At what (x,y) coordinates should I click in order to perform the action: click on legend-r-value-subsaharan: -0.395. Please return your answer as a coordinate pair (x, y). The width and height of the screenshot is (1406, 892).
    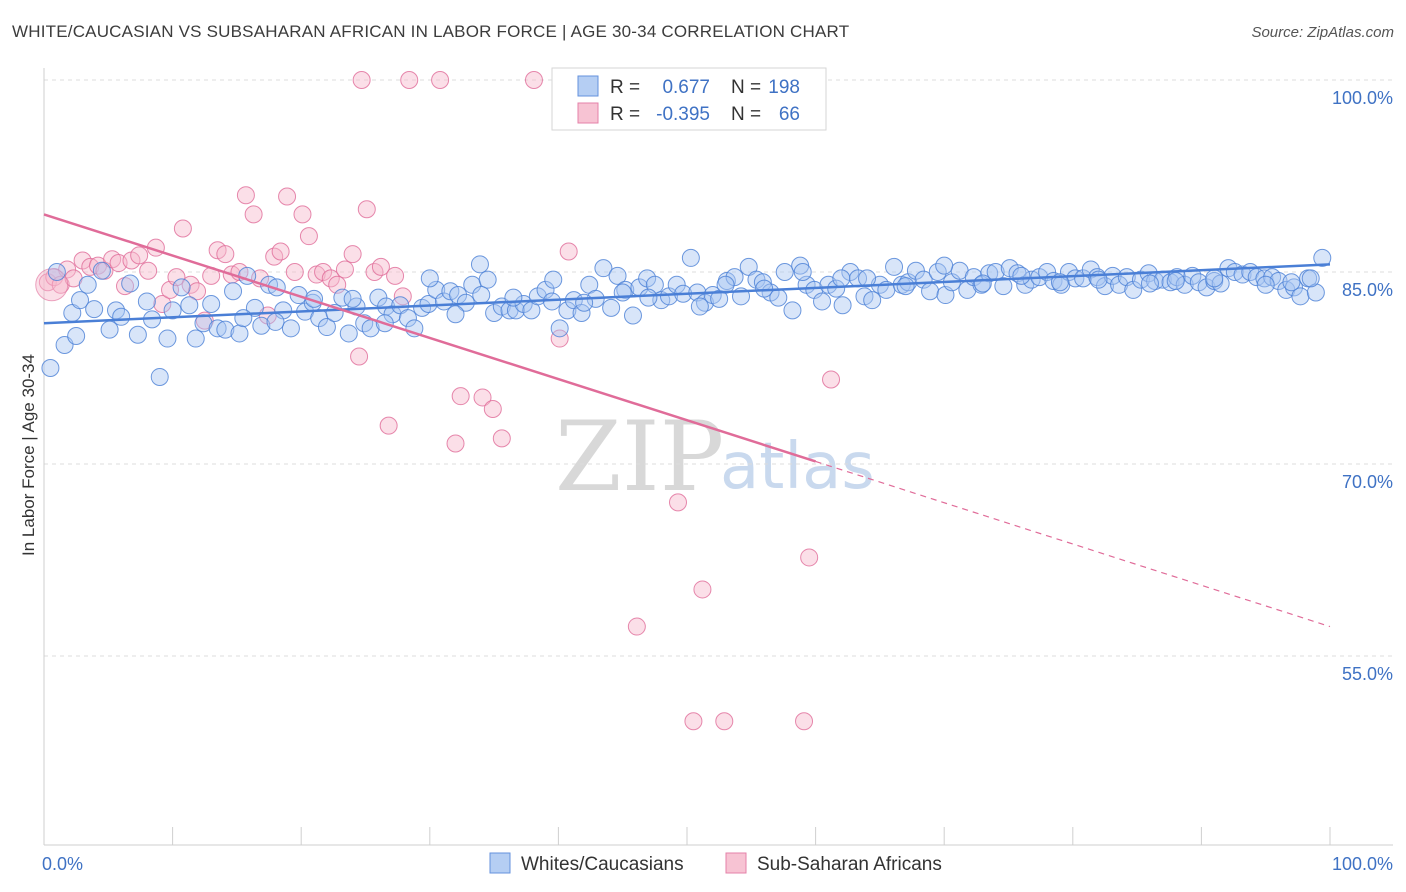
    Looking at the image, I should click on (683, 114).